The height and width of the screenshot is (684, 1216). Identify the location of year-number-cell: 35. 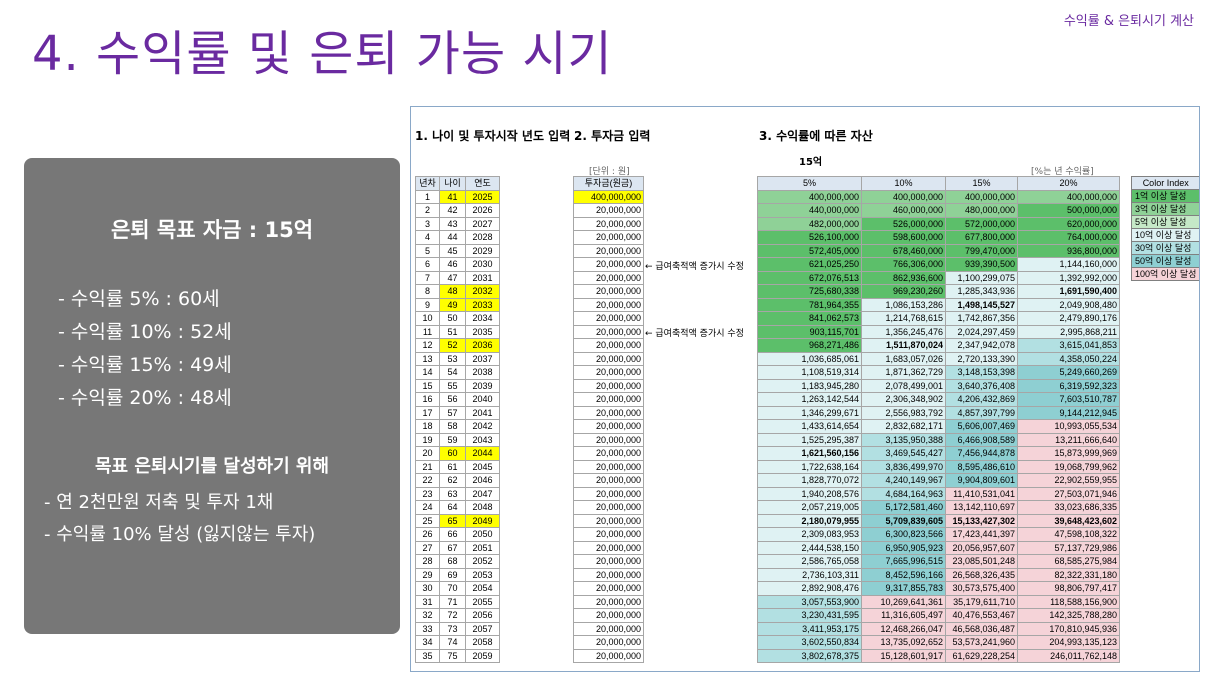
(427, 655).